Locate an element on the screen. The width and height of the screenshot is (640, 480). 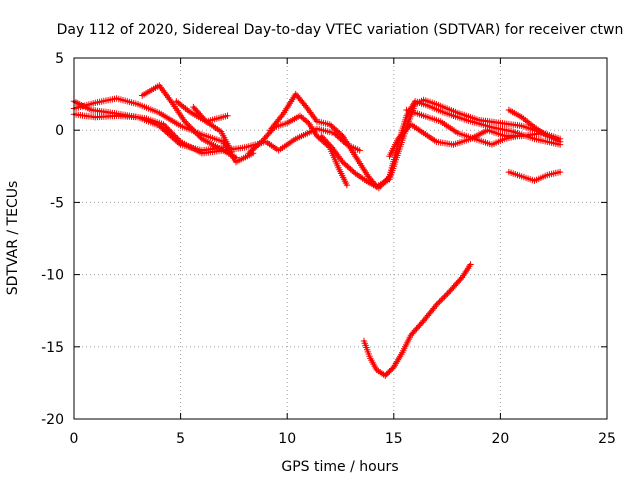
series-track-g is located at coordinates (298, 150).